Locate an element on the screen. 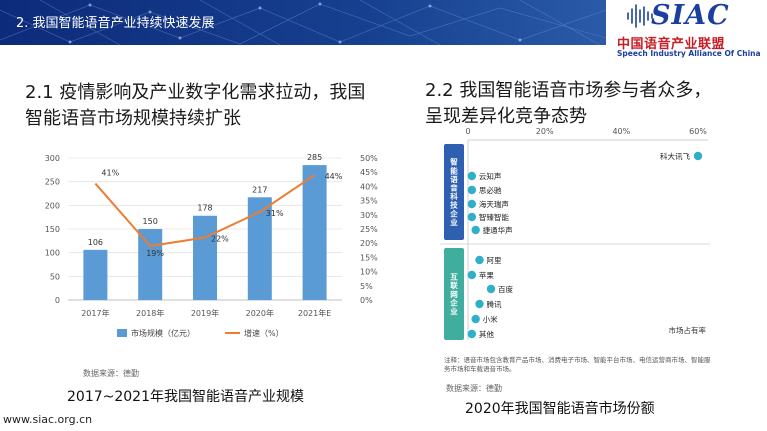 This screenshot has height=431, width=767. share-point-label: 百度 is located at coordinates (505, 289).